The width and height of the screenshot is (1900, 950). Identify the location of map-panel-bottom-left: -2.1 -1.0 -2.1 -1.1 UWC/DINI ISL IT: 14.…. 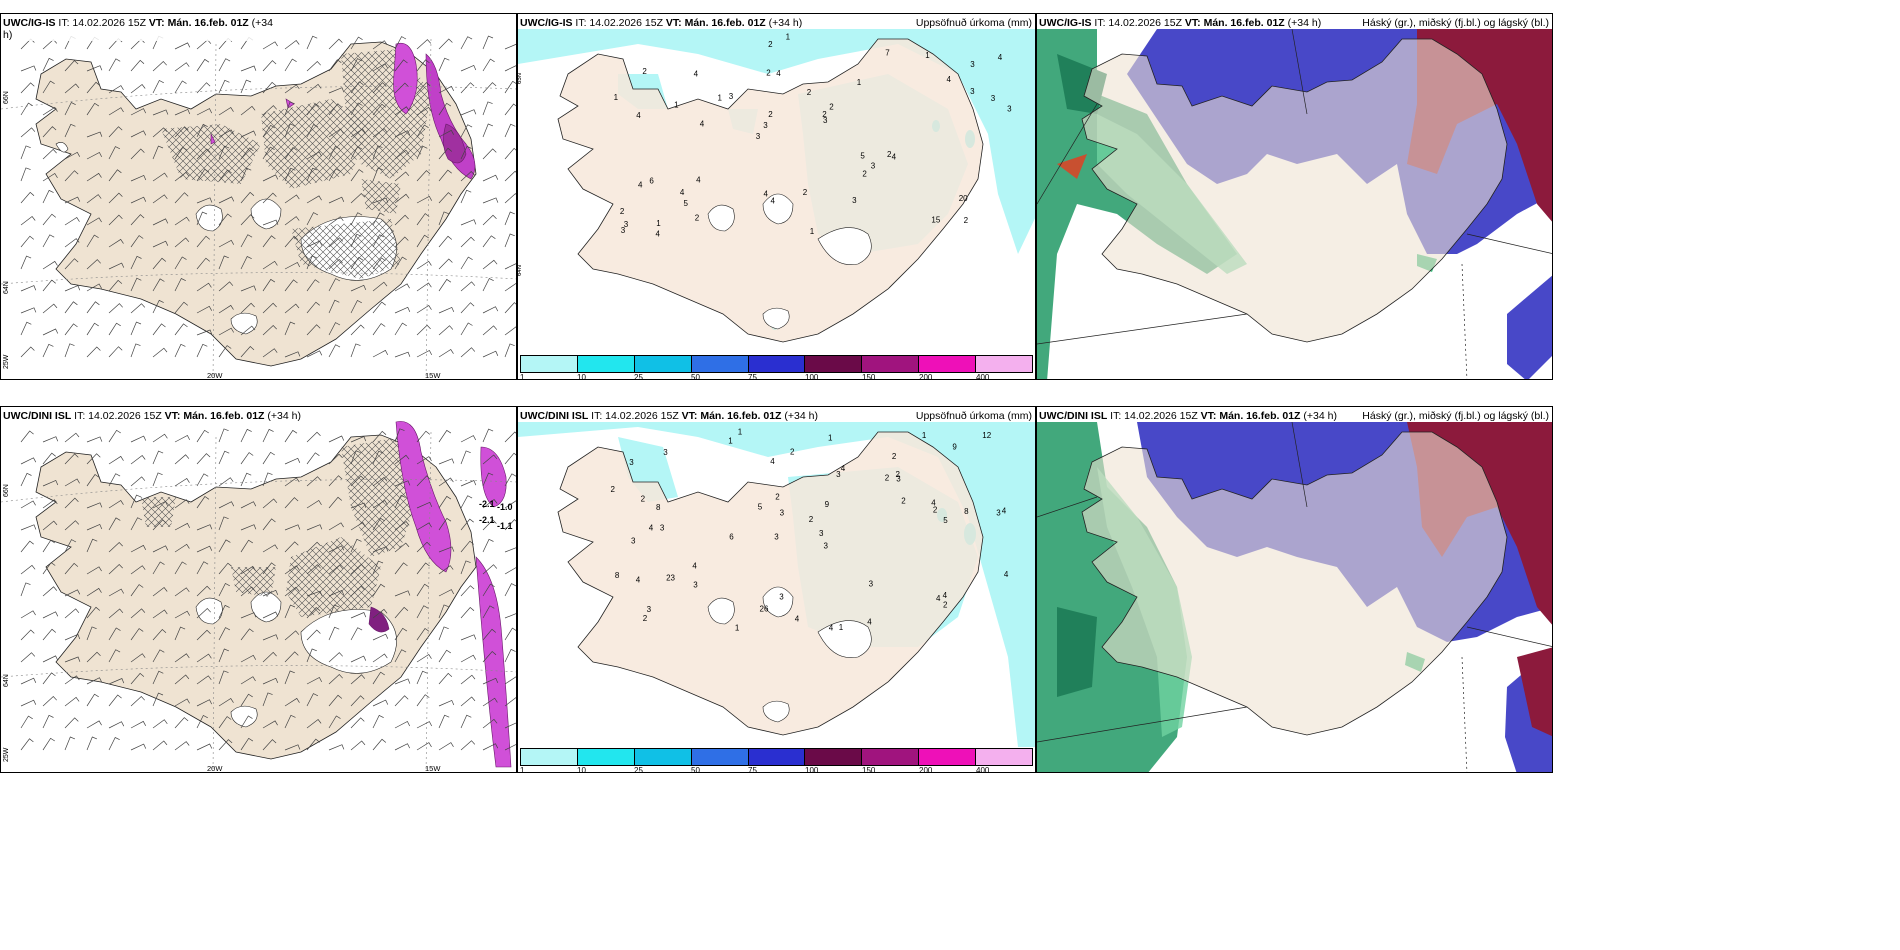
(258, 589).